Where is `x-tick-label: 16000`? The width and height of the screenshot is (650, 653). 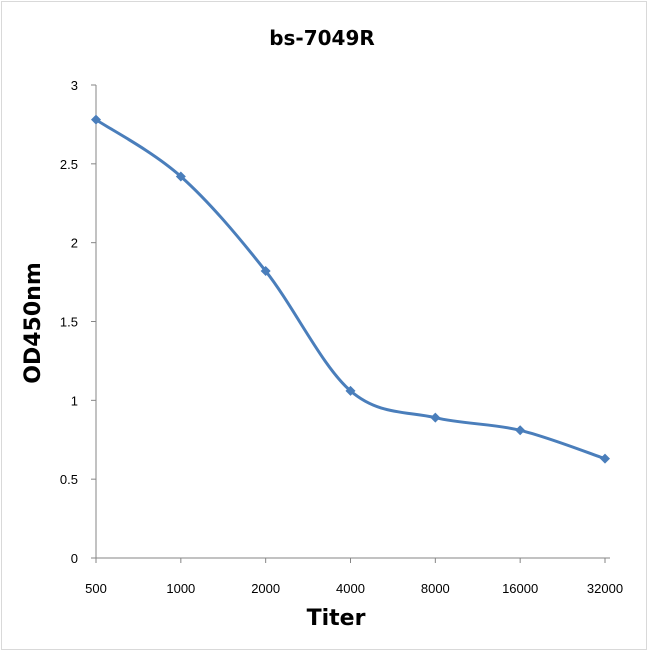 x-tick-label: 16000 is located at coordinates (520, 588).